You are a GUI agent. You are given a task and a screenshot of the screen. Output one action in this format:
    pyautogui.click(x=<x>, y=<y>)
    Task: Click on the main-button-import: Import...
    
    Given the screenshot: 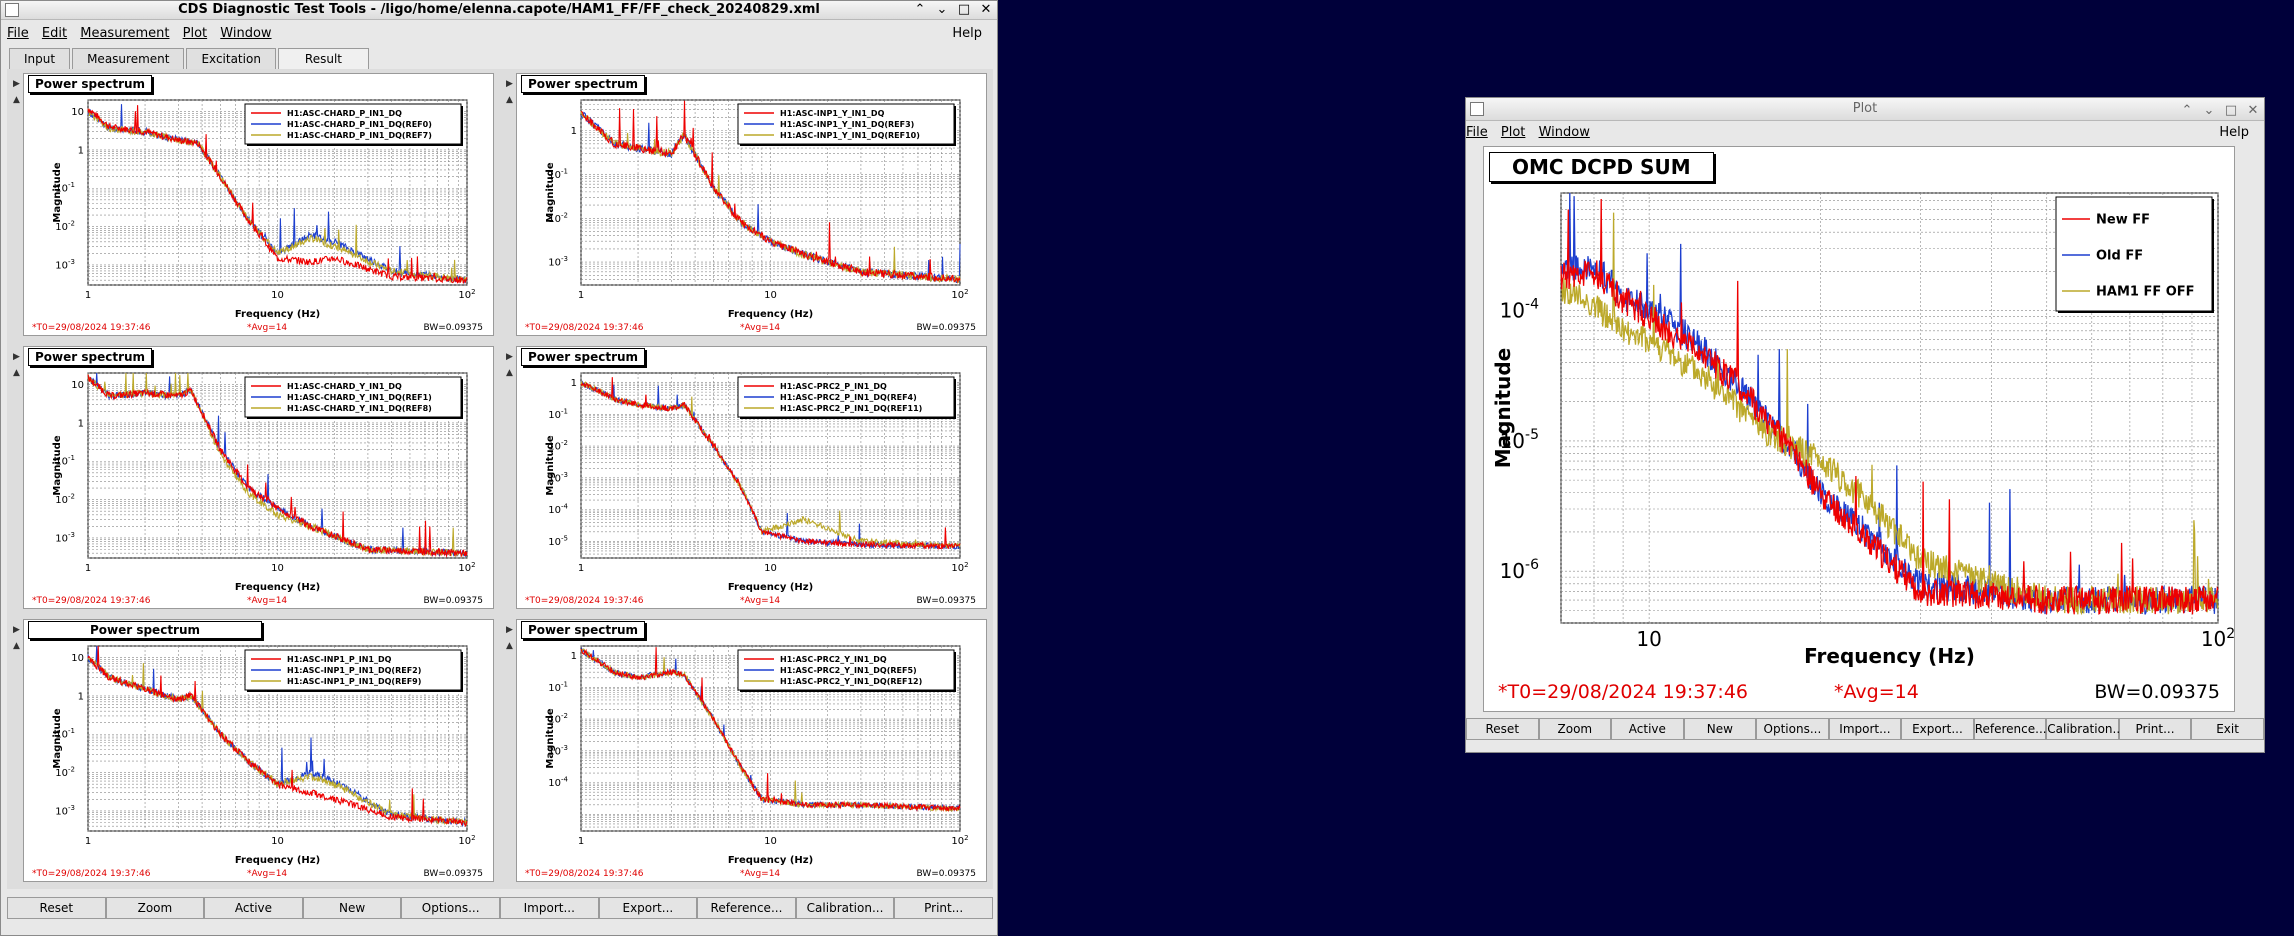 What is the action you would take?
    pyautogui.click(x=549, y=908)
    